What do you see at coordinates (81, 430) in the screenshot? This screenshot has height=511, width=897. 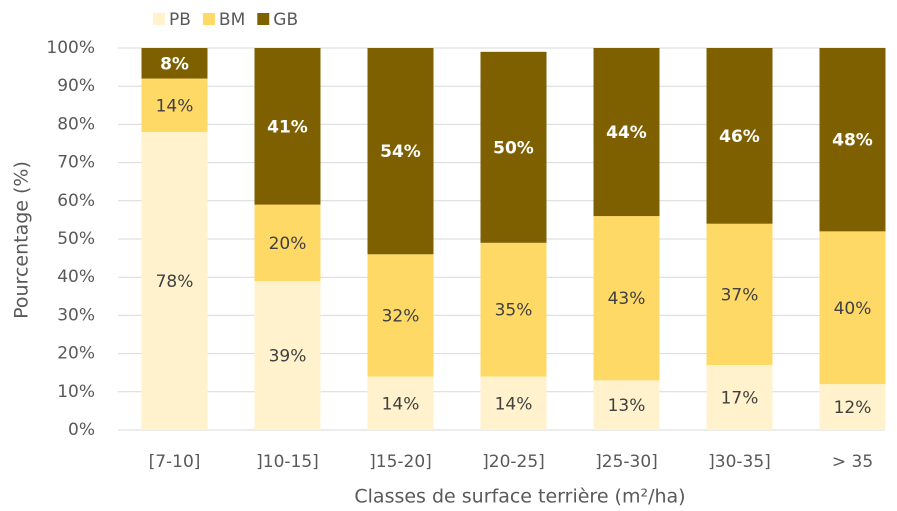 I see `y-tick-label: 0%` at bounding box center [81, 430].